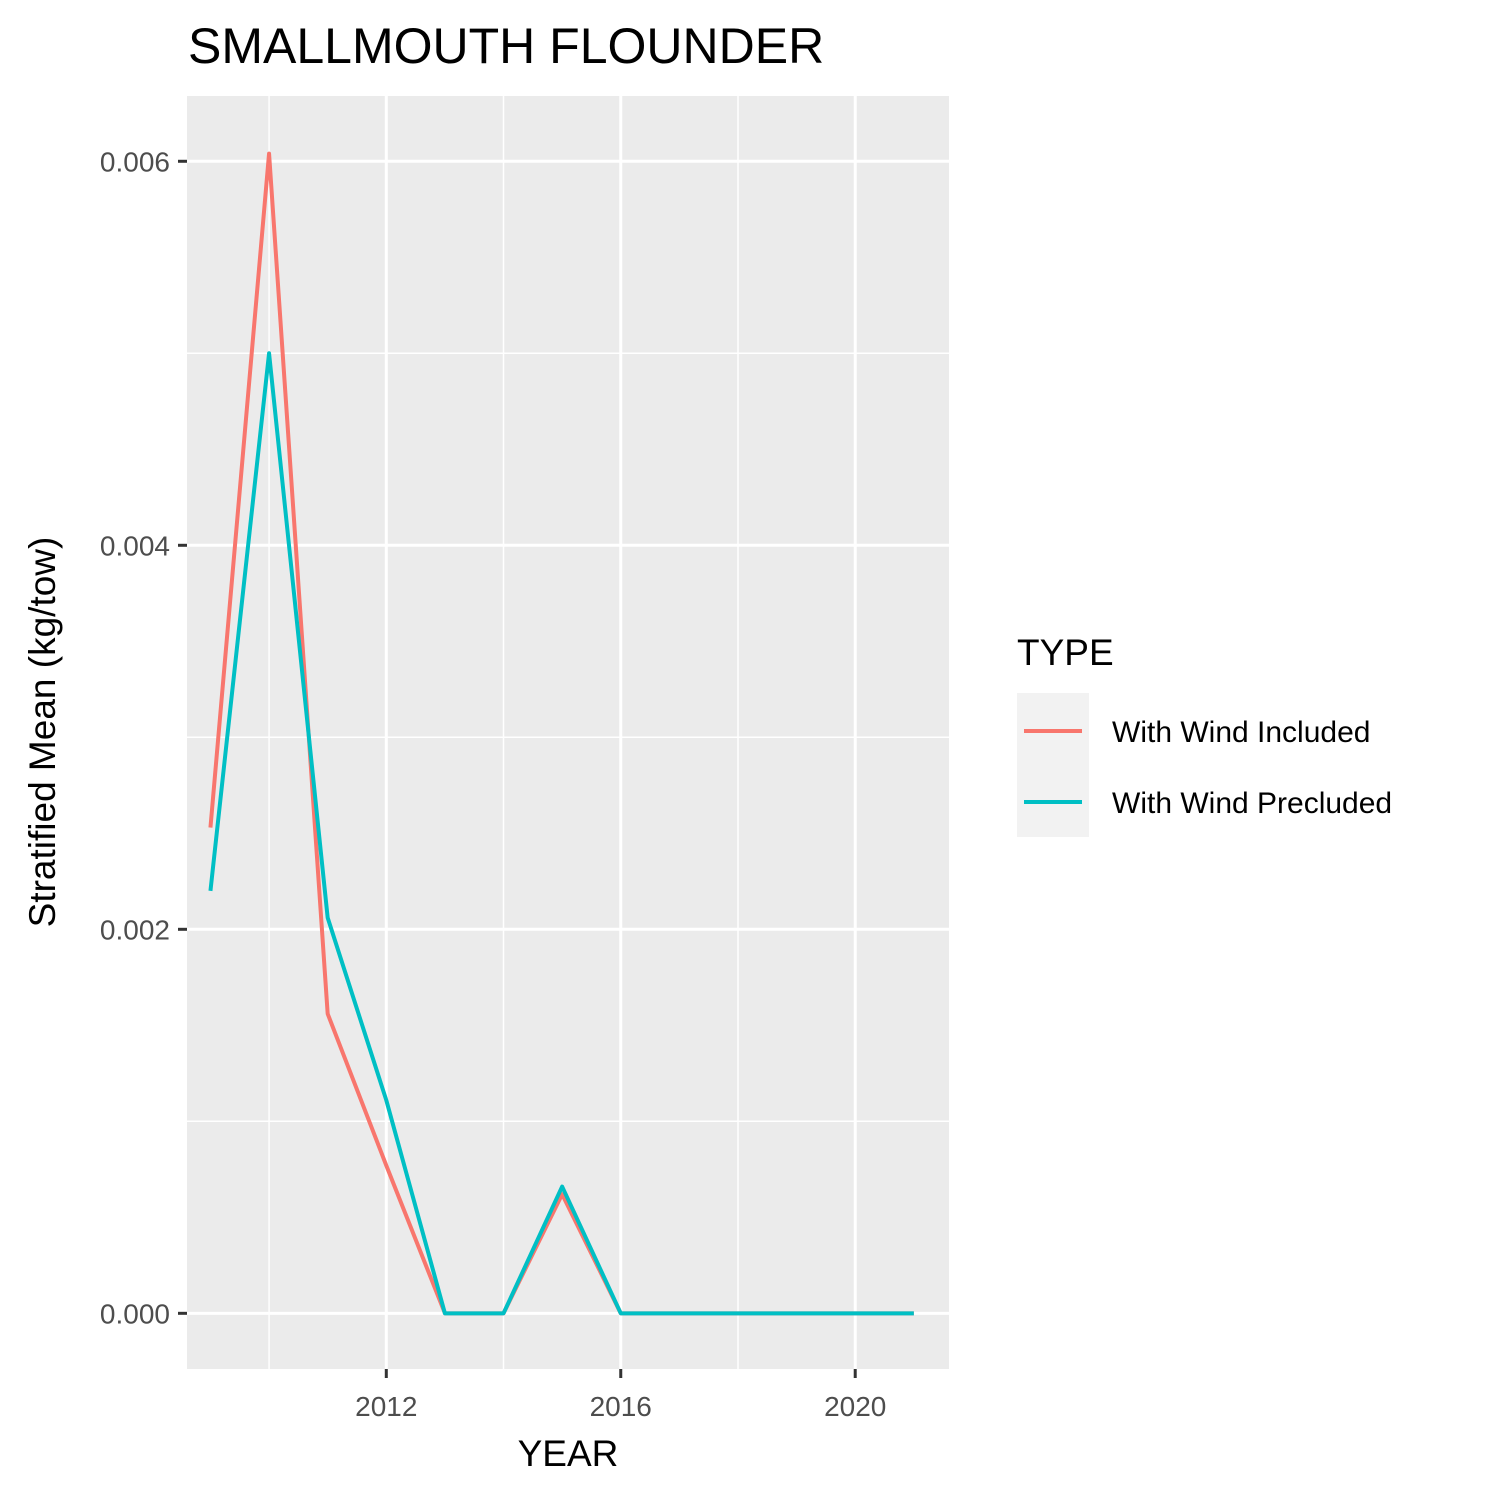 This screenshot has width=1500, height=1500. I want to click on x-tick-label: 2016, so click(621, 1406).